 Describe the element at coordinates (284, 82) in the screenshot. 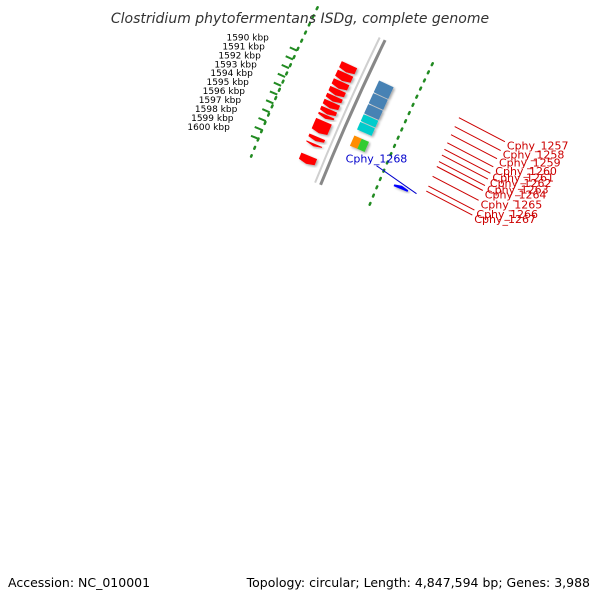

I see `dotted-ring-inner` at that location.